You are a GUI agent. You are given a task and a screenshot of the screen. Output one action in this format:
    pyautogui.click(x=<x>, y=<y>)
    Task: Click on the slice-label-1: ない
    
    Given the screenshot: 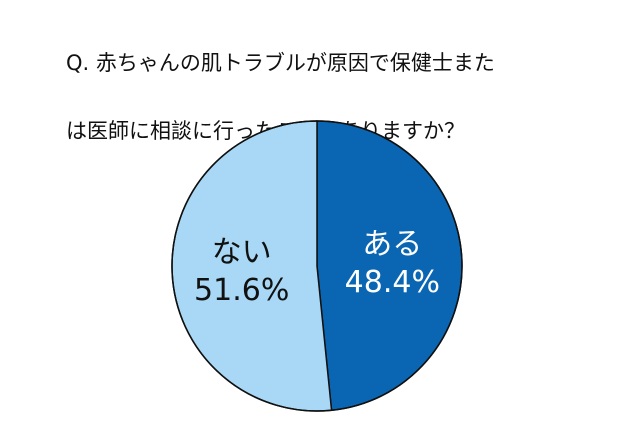 What is the action you would take?
    pyautogui.click(x=242, y=252)
    